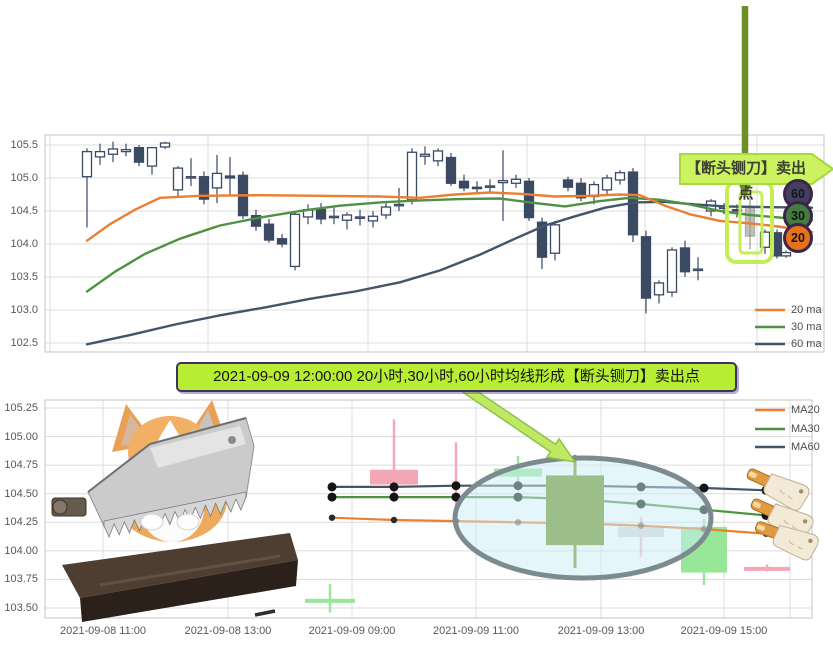 The height and width of the screenshot is (646, 833). Describe the element at coordinates (21, 465) in the screenshot. I see `y-axis-tick-label: 104.75` at that location.